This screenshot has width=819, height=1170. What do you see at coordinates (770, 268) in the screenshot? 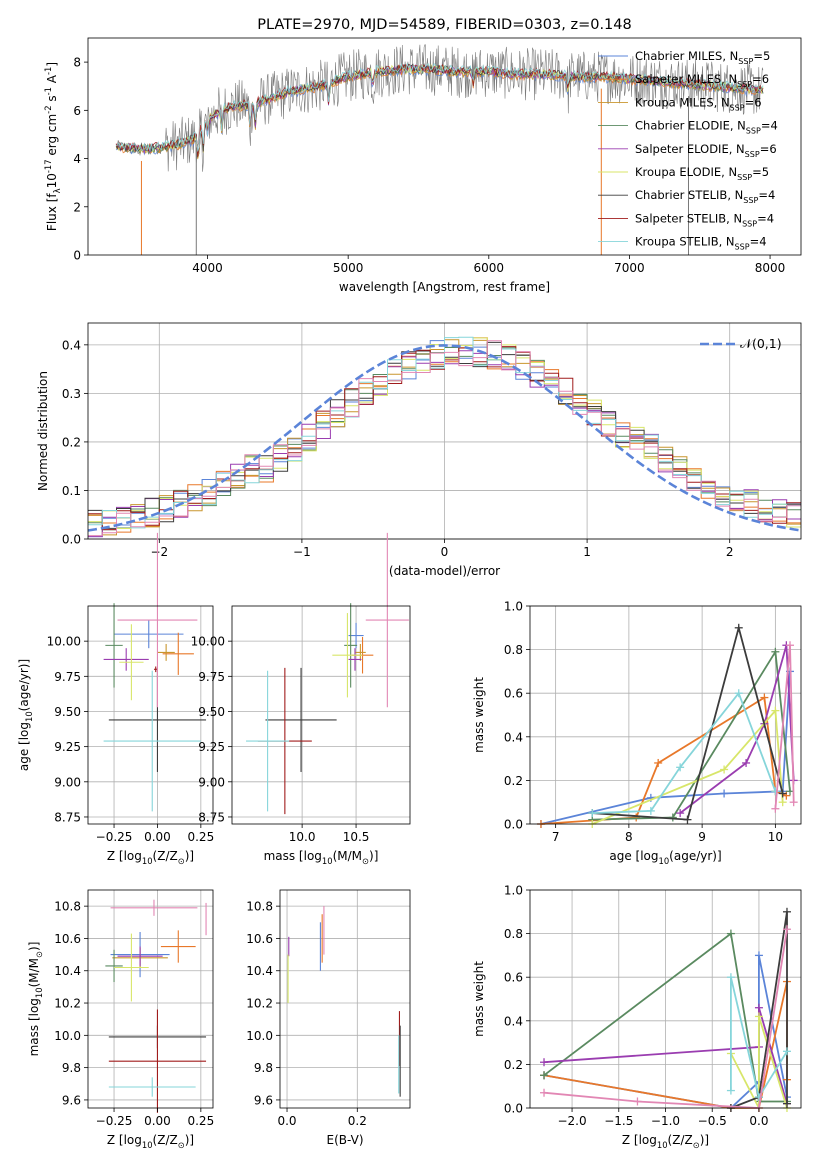
I see `x-tick-label: 8000` at bounding box center [770, 268].